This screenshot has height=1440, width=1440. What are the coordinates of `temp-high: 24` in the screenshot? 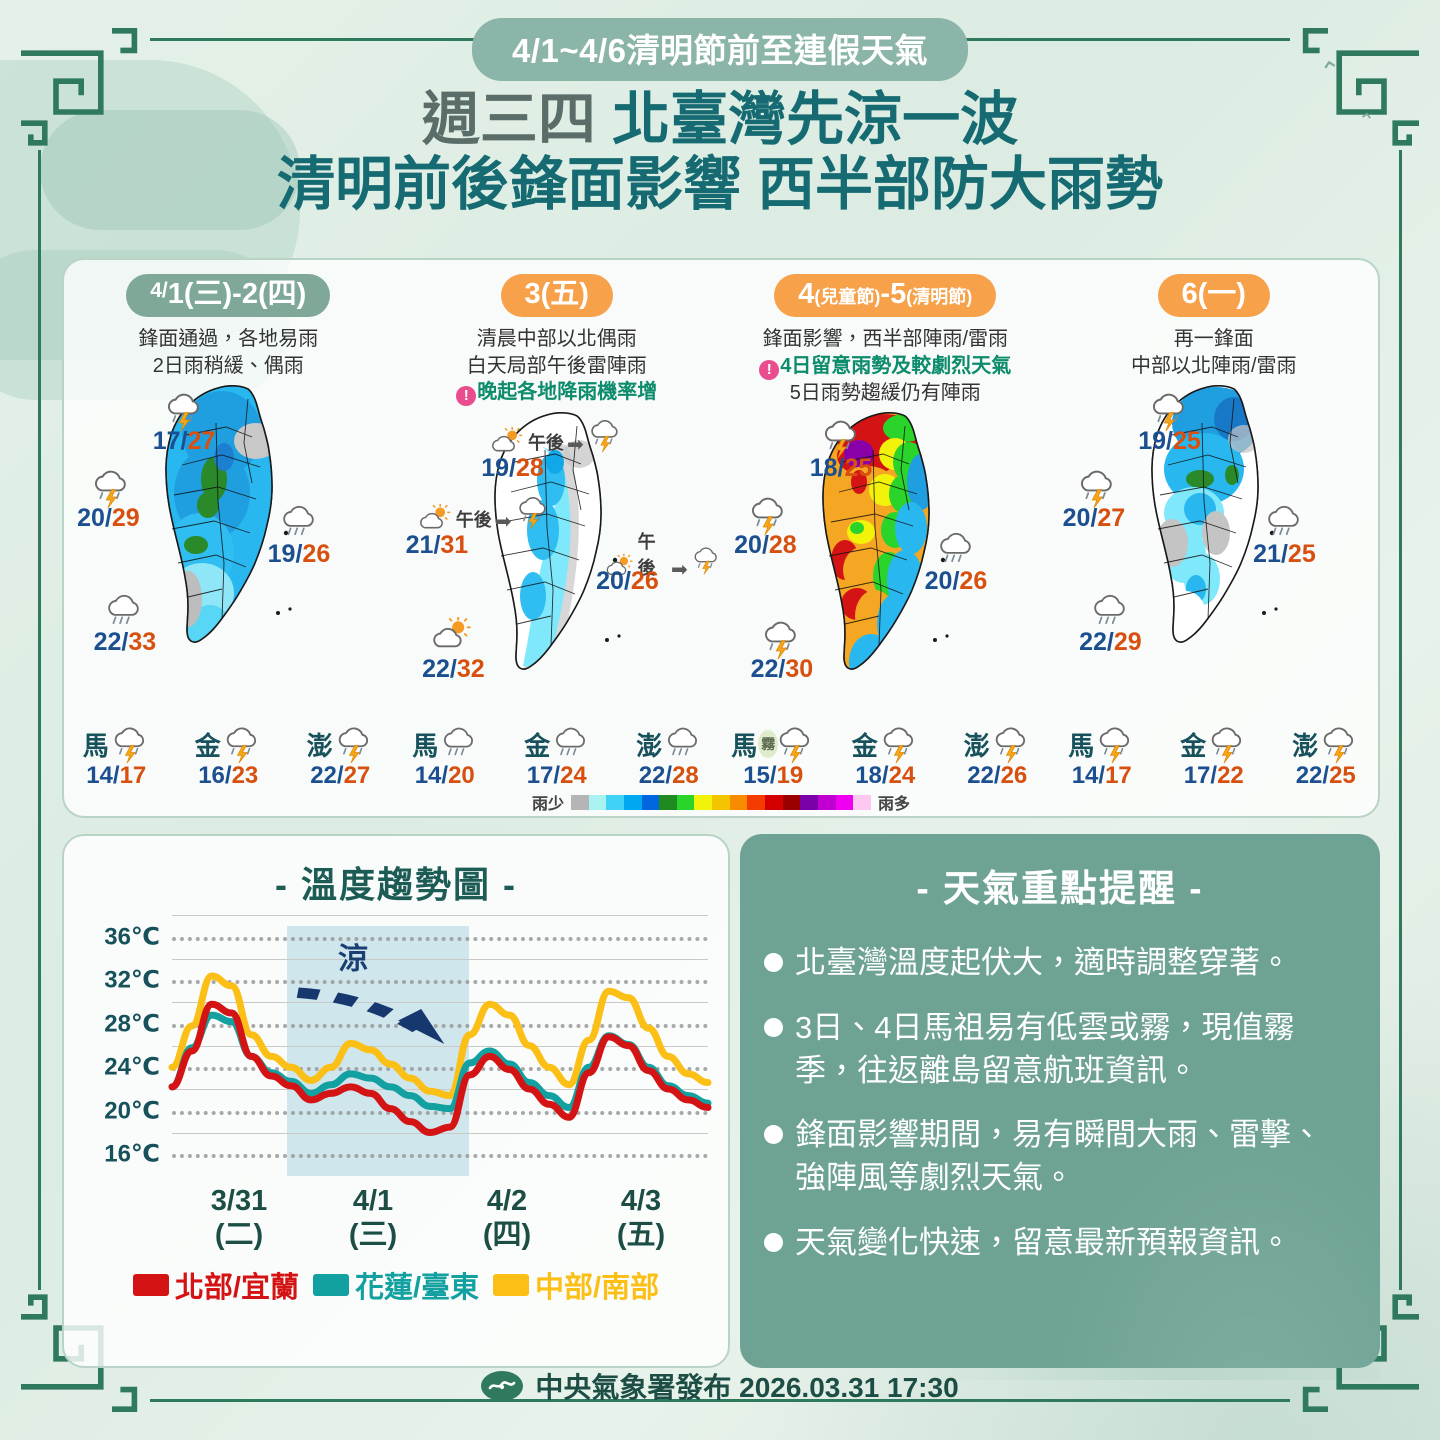 It's located at (902, 775).